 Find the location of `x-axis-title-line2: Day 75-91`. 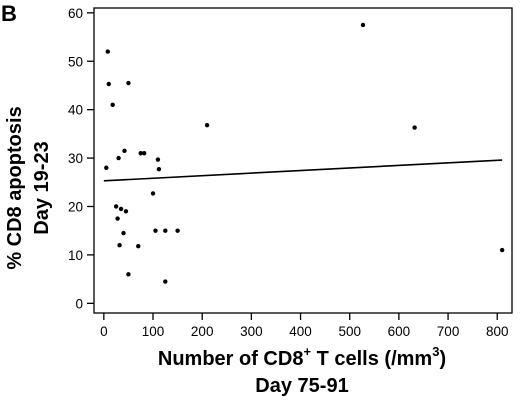

x-axis-title-line2: Day 75-91 is located at coordinates (301, 386).